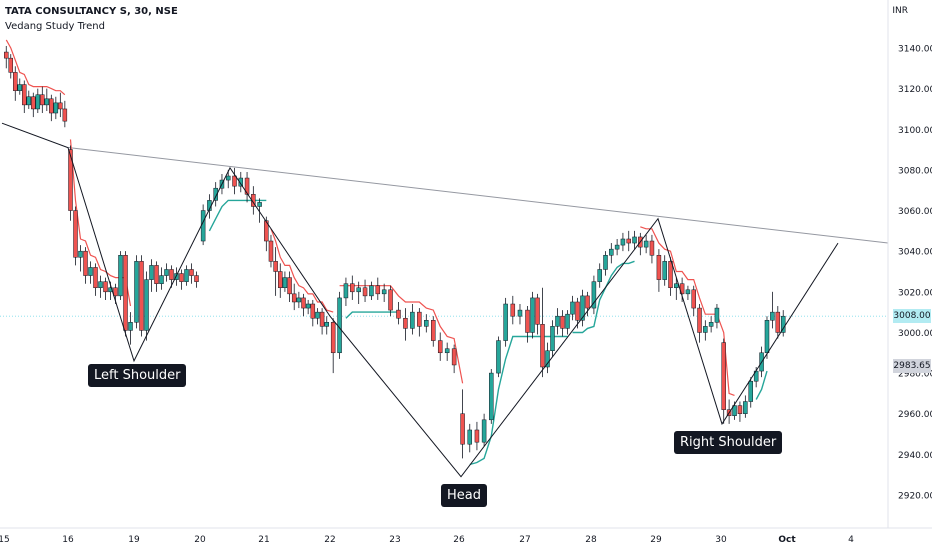  What do you see at coordinates (459, 540) in the screenshot?
I see `time-tick-label: 26` at bounding box center [459, 540].